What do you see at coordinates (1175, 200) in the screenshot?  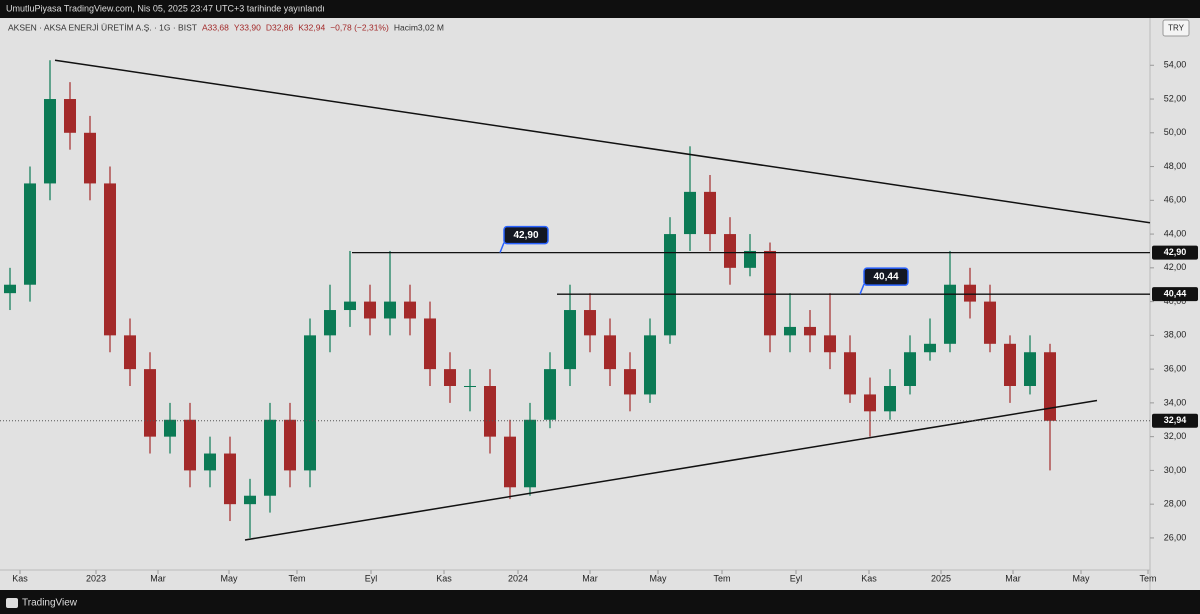 I see `y-tick-label: 46,00` at bounding box center [1175, 200].